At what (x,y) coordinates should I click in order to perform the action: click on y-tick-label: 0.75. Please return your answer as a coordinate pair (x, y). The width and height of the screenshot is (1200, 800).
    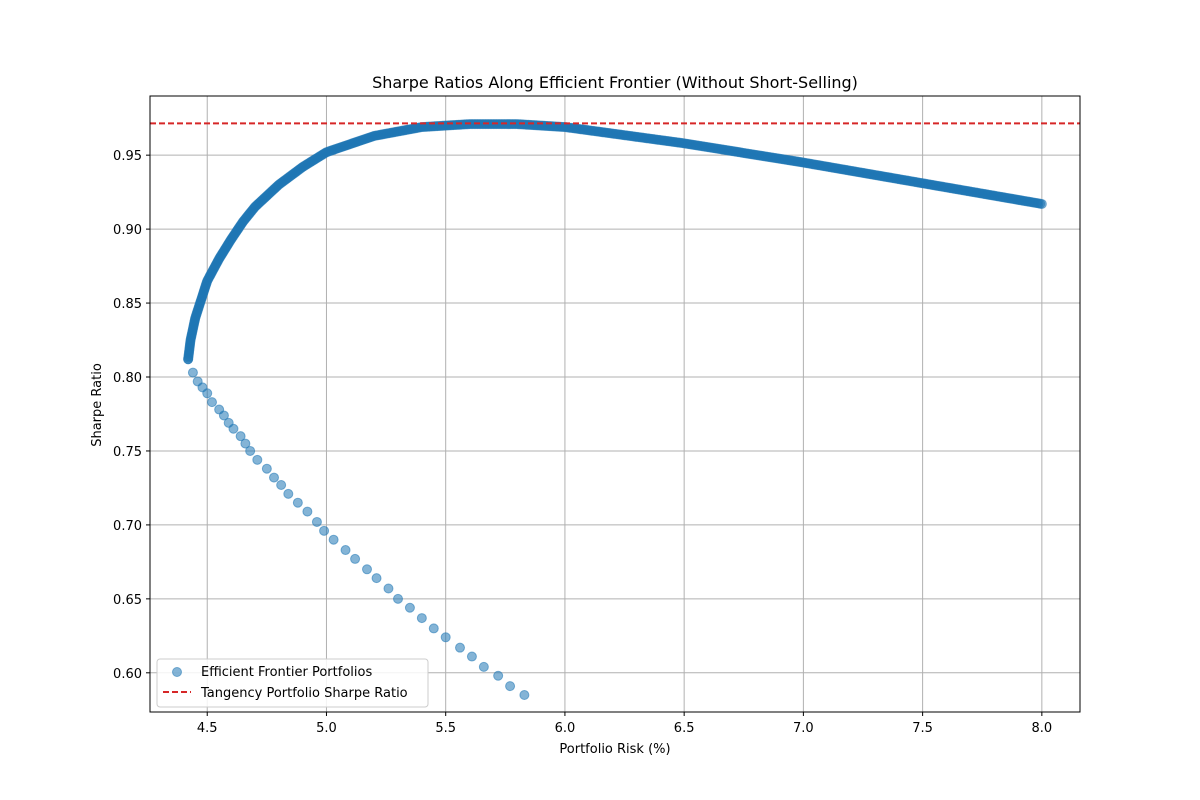
    Looking at the image, I should click on (127, 452).